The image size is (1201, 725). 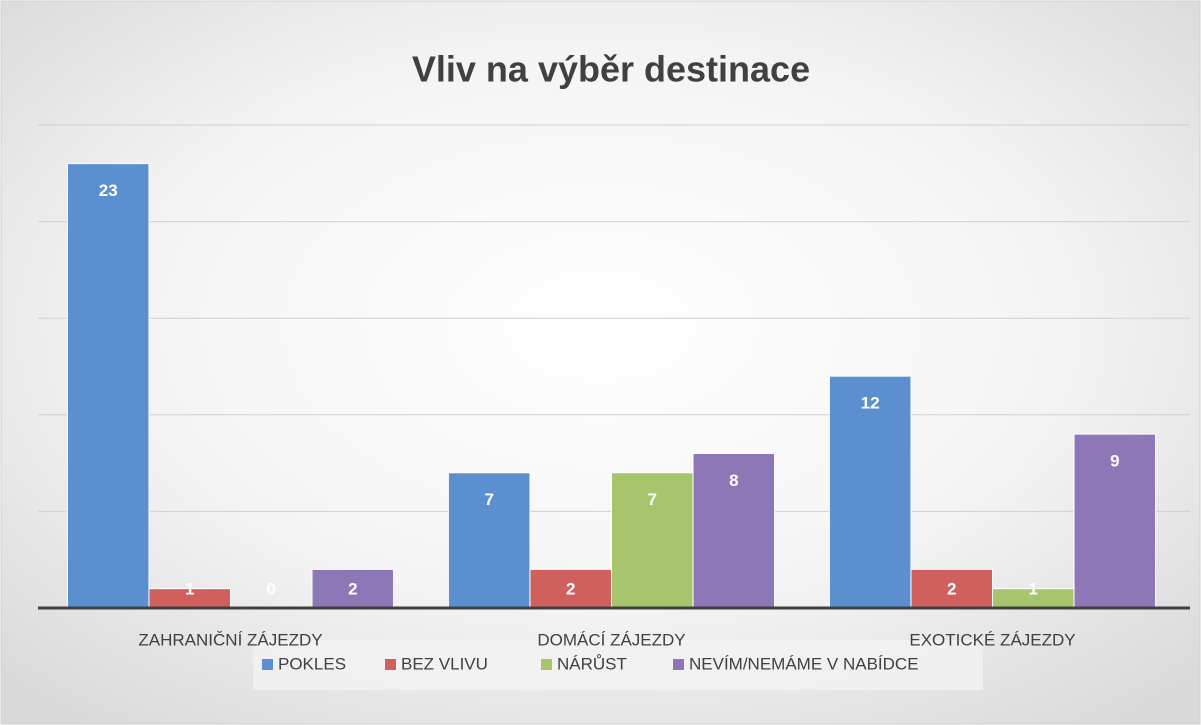 What do you see at coordinates (611, 69) in the screenshot?
I see `chart-title: Vliv na výběr destinace` at bounding box center [611, 69].